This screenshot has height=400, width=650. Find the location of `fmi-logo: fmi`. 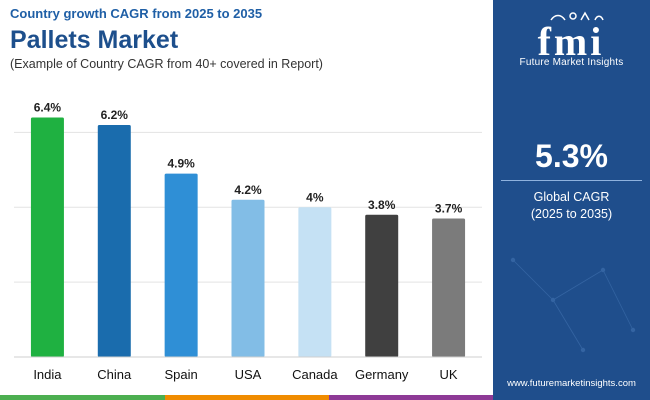

fmi-logo: fmi is located at coordinates (571, 37).